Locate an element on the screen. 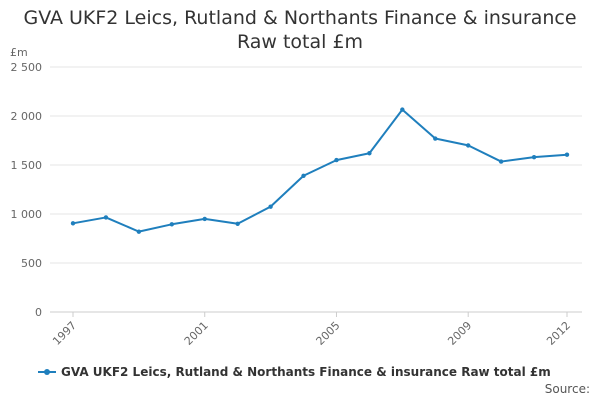  y-tick-label: 0 is located at coordinates (38, 312).